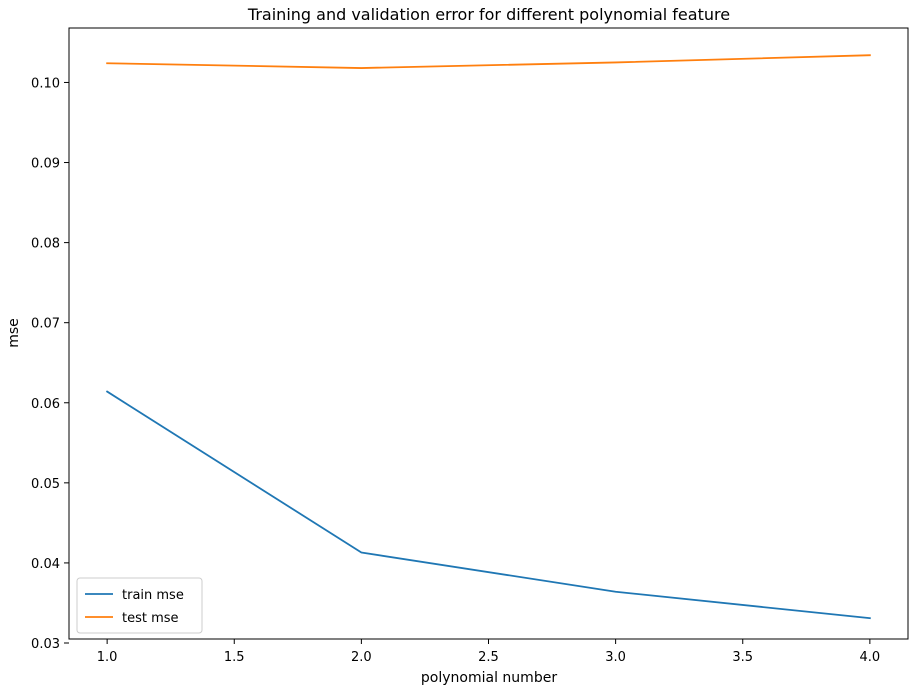 This screenshot has height=695, width=915. I want to click on series-line-test-mse, so click(488, 61).